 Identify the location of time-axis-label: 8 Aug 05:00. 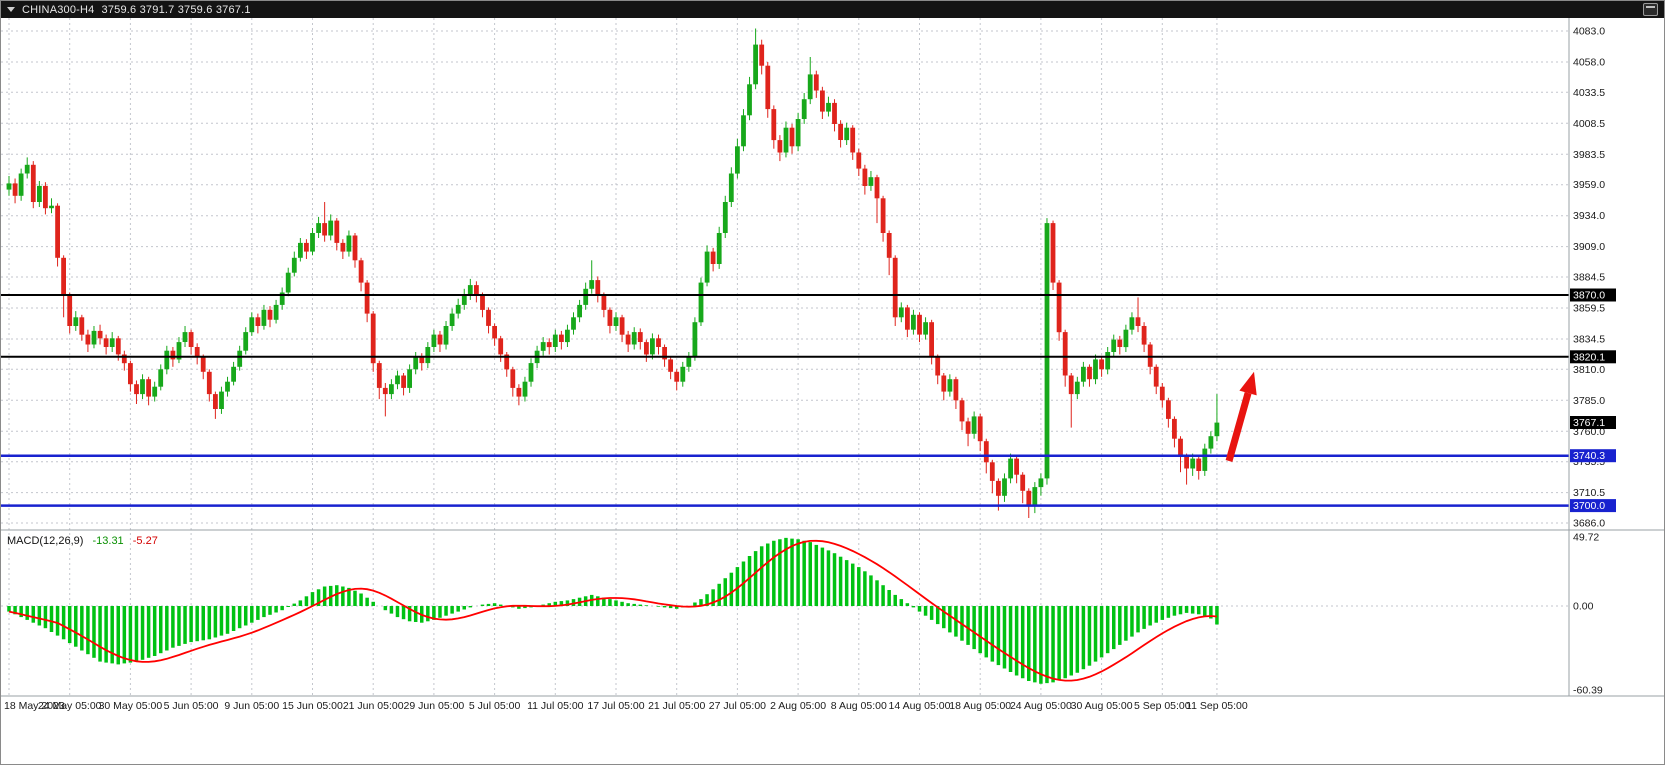
(859, 706).